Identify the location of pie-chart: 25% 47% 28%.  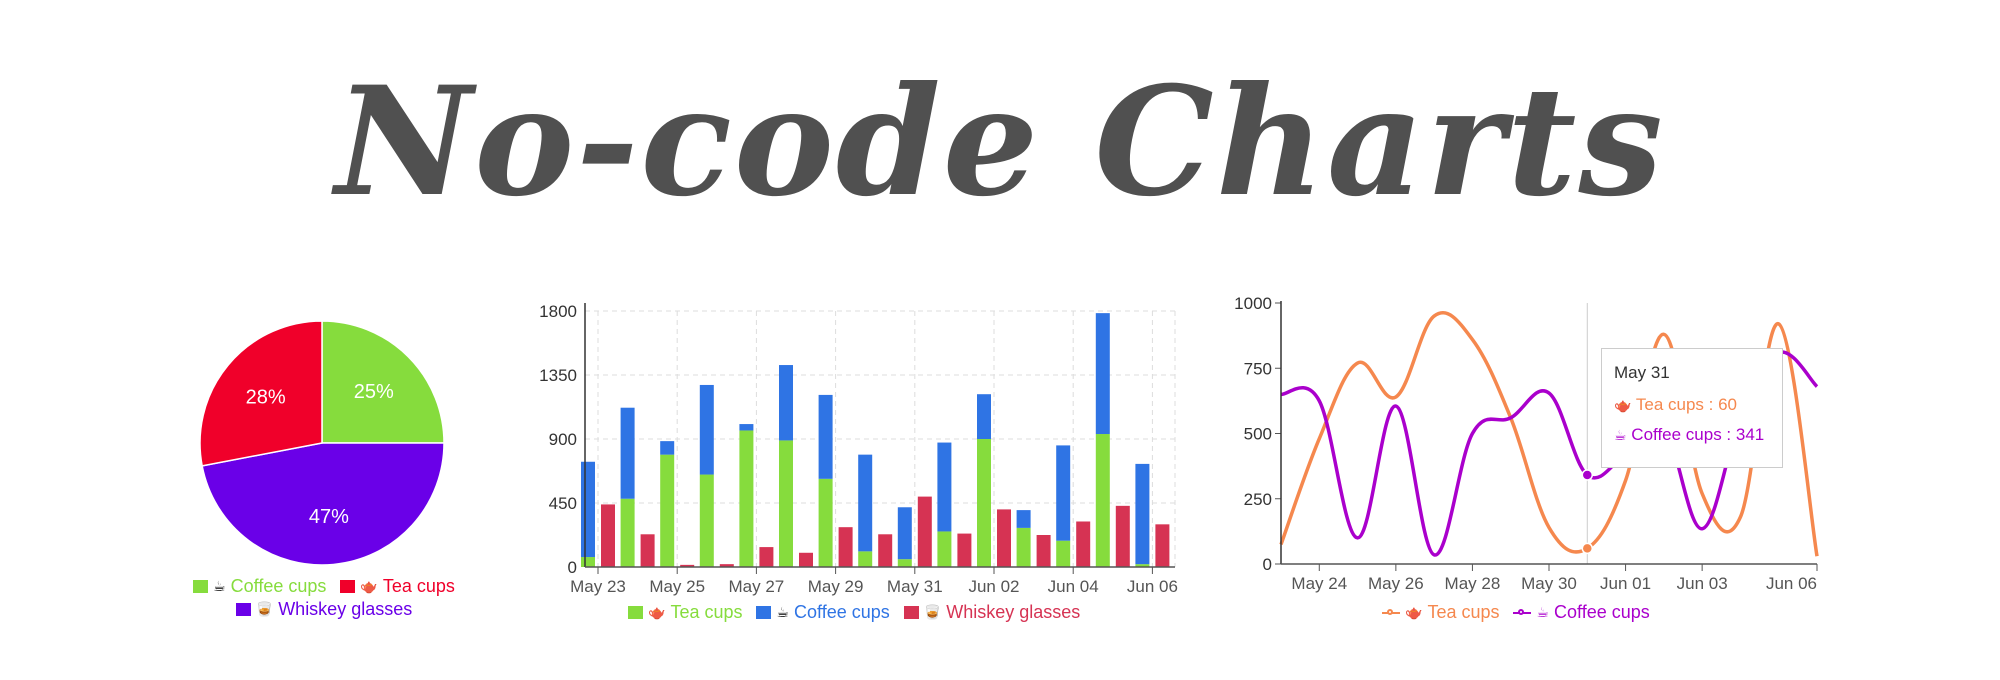
(322, 443).